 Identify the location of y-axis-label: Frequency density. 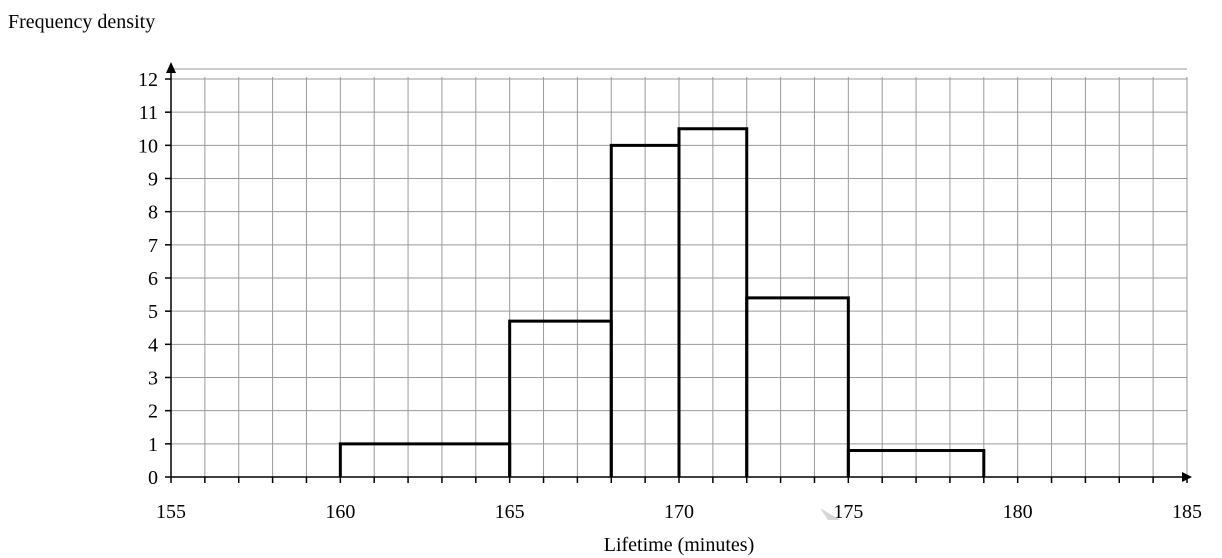
(81, 22).